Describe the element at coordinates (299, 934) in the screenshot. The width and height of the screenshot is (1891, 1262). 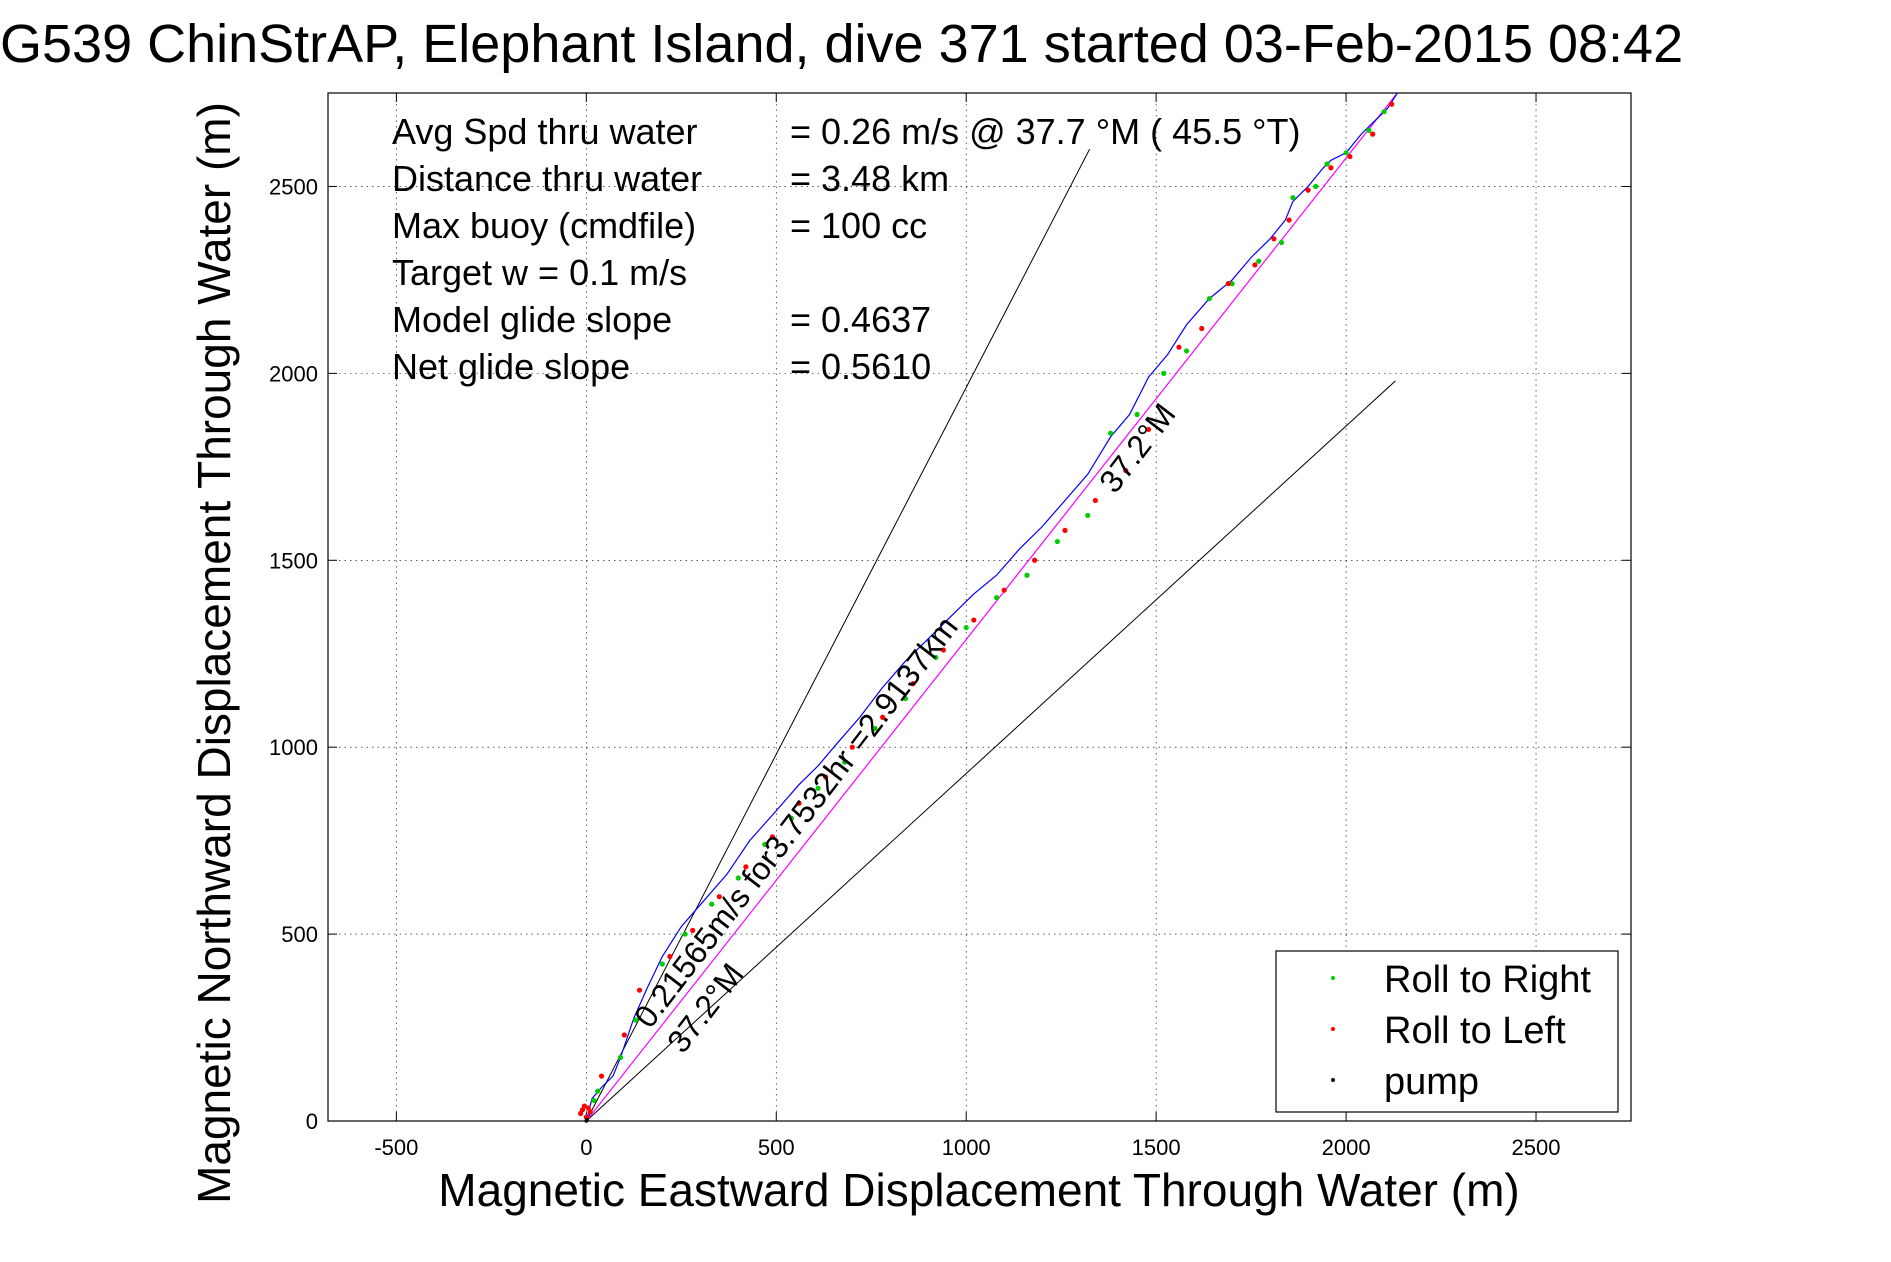
I see `y-tick-label: 500` at that location.